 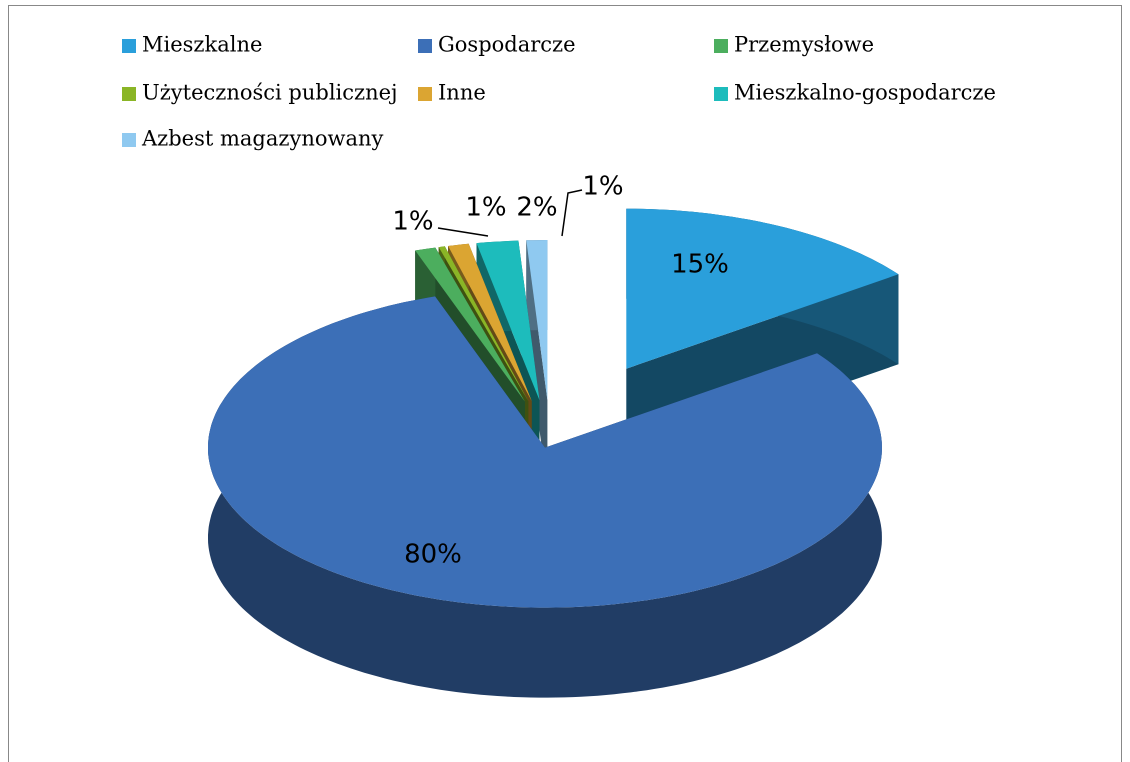 What do you see at coordinates (700, 265) in the screenshot?
I see `data-label: 15%` at bounding box center [700, 265].